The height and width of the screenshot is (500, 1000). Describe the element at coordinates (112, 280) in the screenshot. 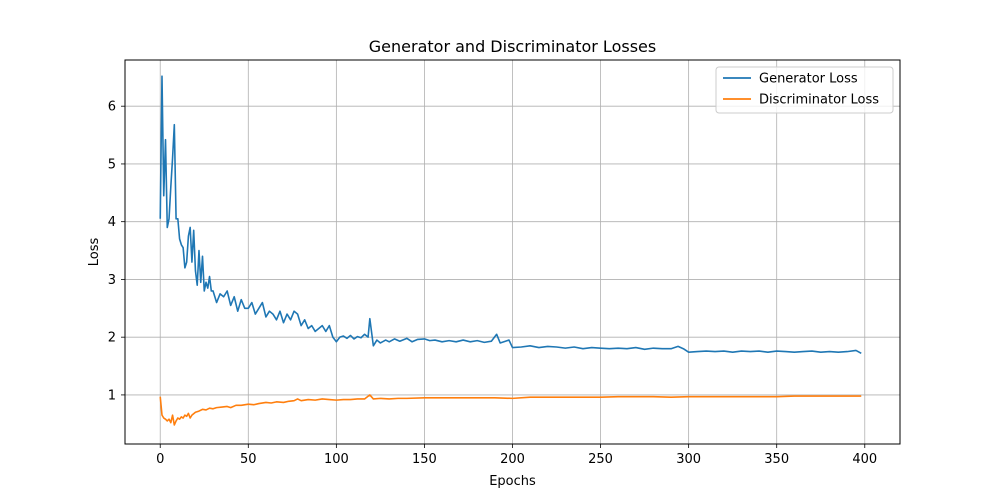

I see `y-tick-label: 3` at that location.